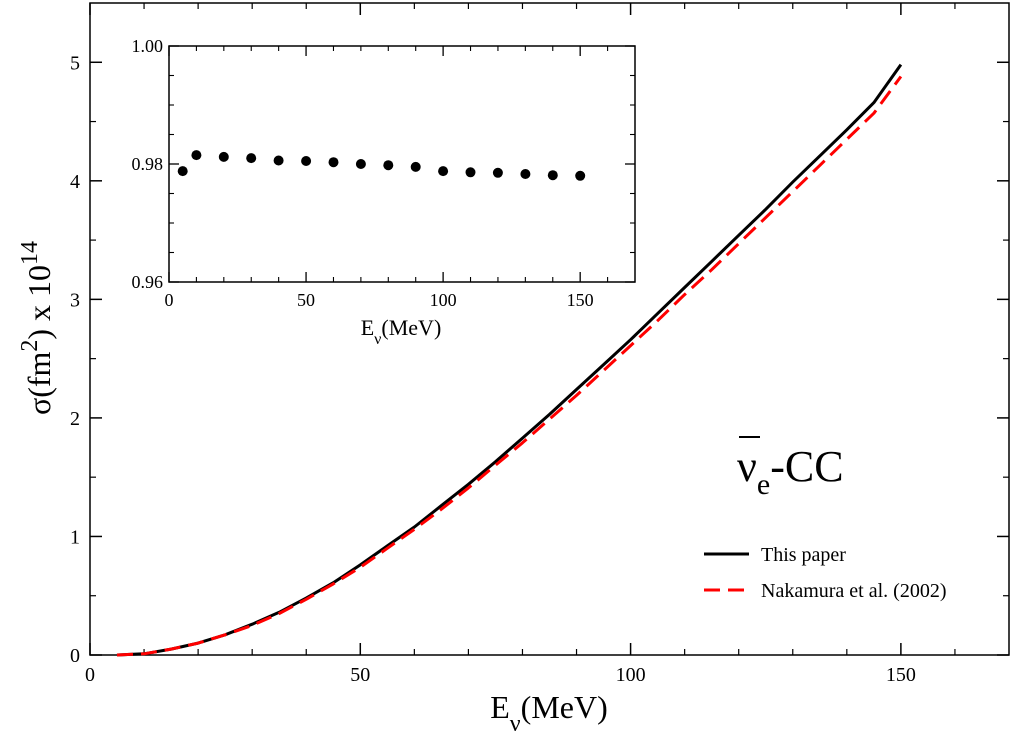 Image resolution: width=1022 pixels, height=740 pixels. I want to click on legend: This paper Nakamura et al. (2002), so click(825, 573).